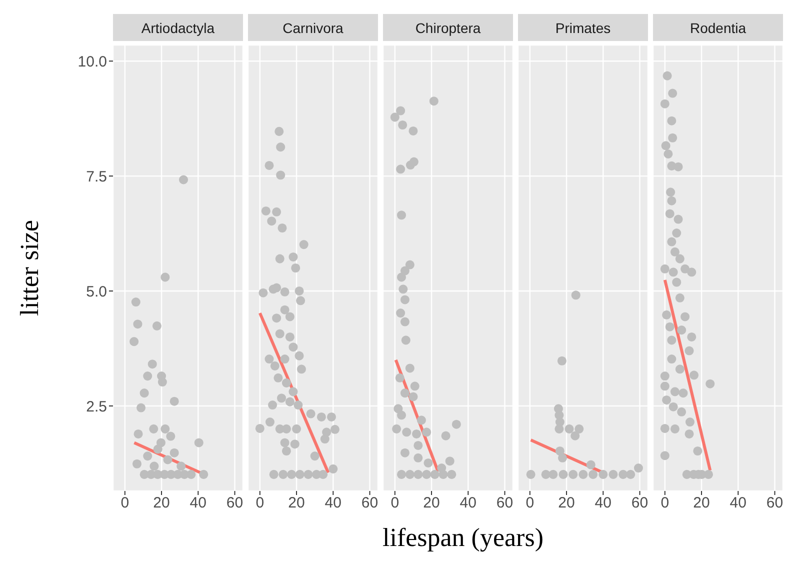  I want to click on y-tick-label: 10.0, so click(92, 61).